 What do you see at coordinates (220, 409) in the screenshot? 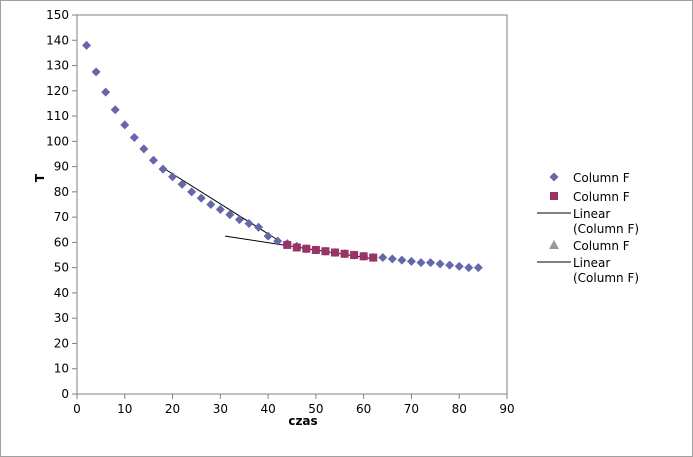
I see `x-tick-label: 30` at bounding box center [220, 409].